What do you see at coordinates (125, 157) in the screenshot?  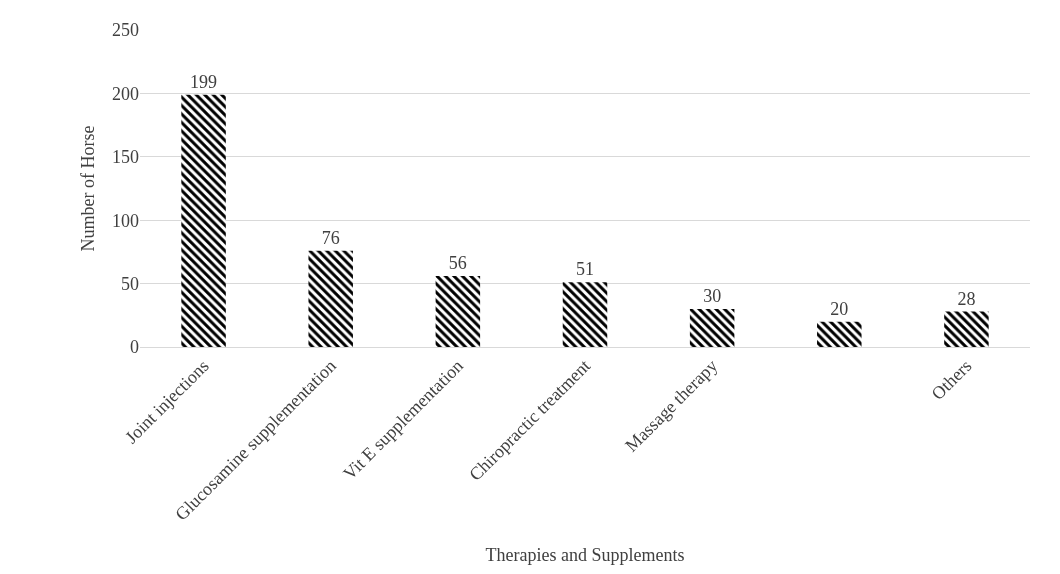 I see `y-tick-label: 150` at bounding box center [125, 157].